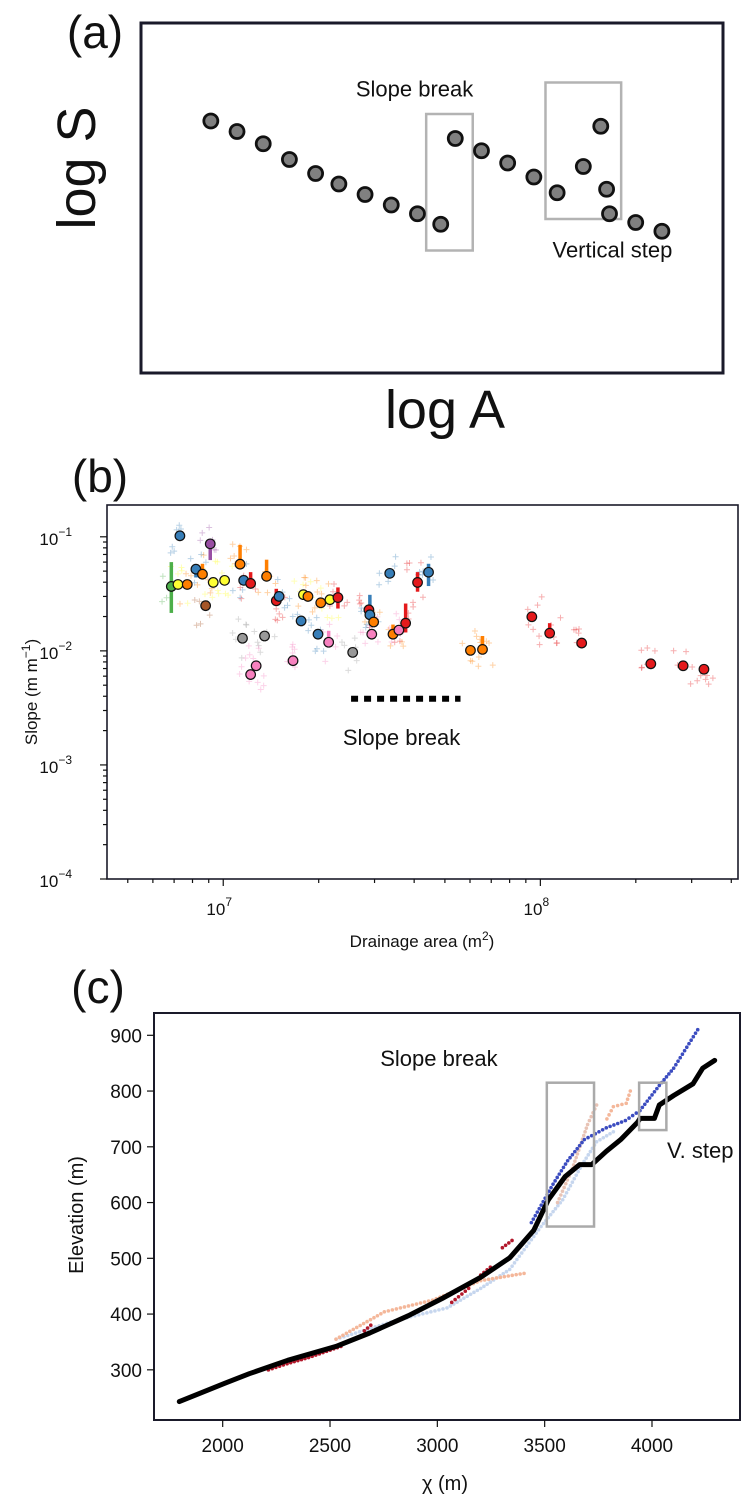 The height and width of the screenshot is (1501, 751). I want to click on y-tick-label: 10−1, so click(55, 537).